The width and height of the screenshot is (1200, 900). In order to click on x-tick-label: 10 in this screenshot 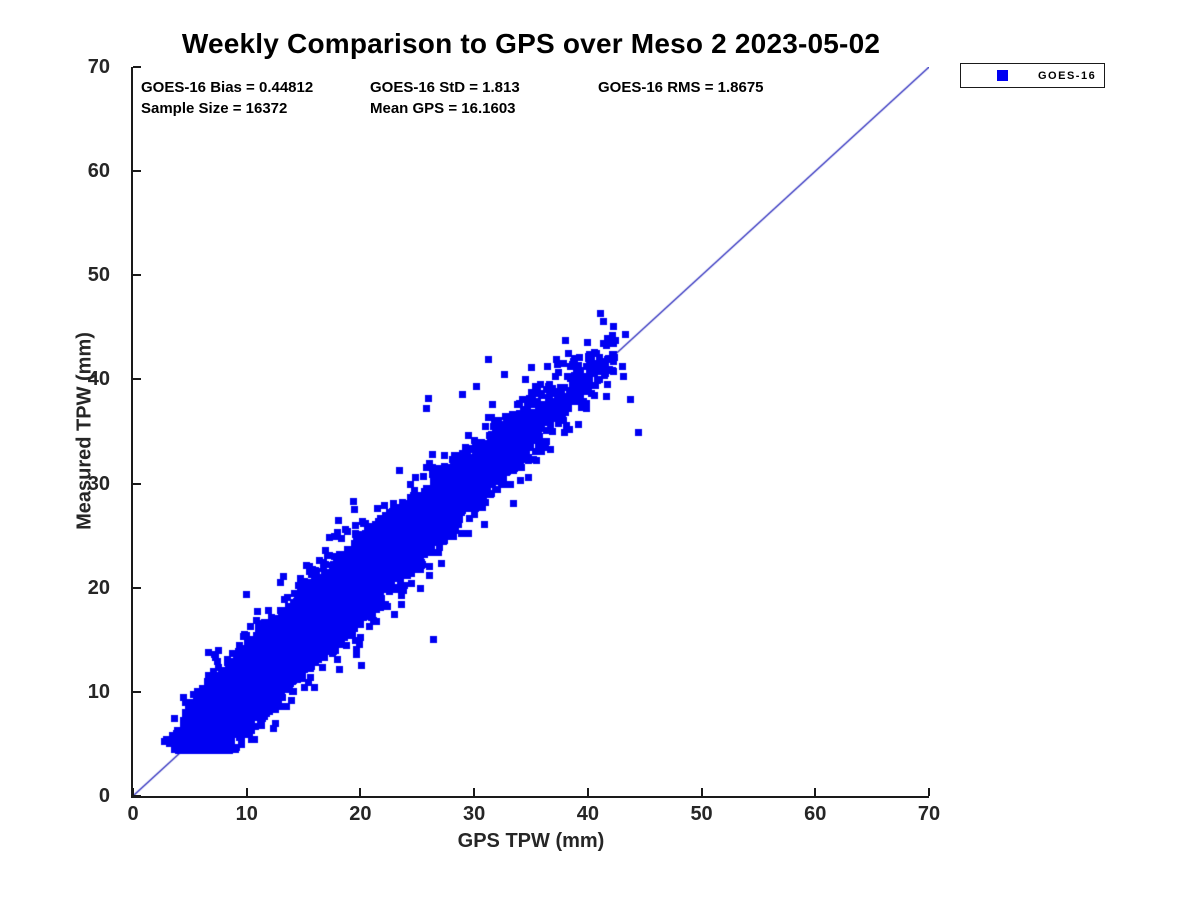, I will do `click(246, 814)`.